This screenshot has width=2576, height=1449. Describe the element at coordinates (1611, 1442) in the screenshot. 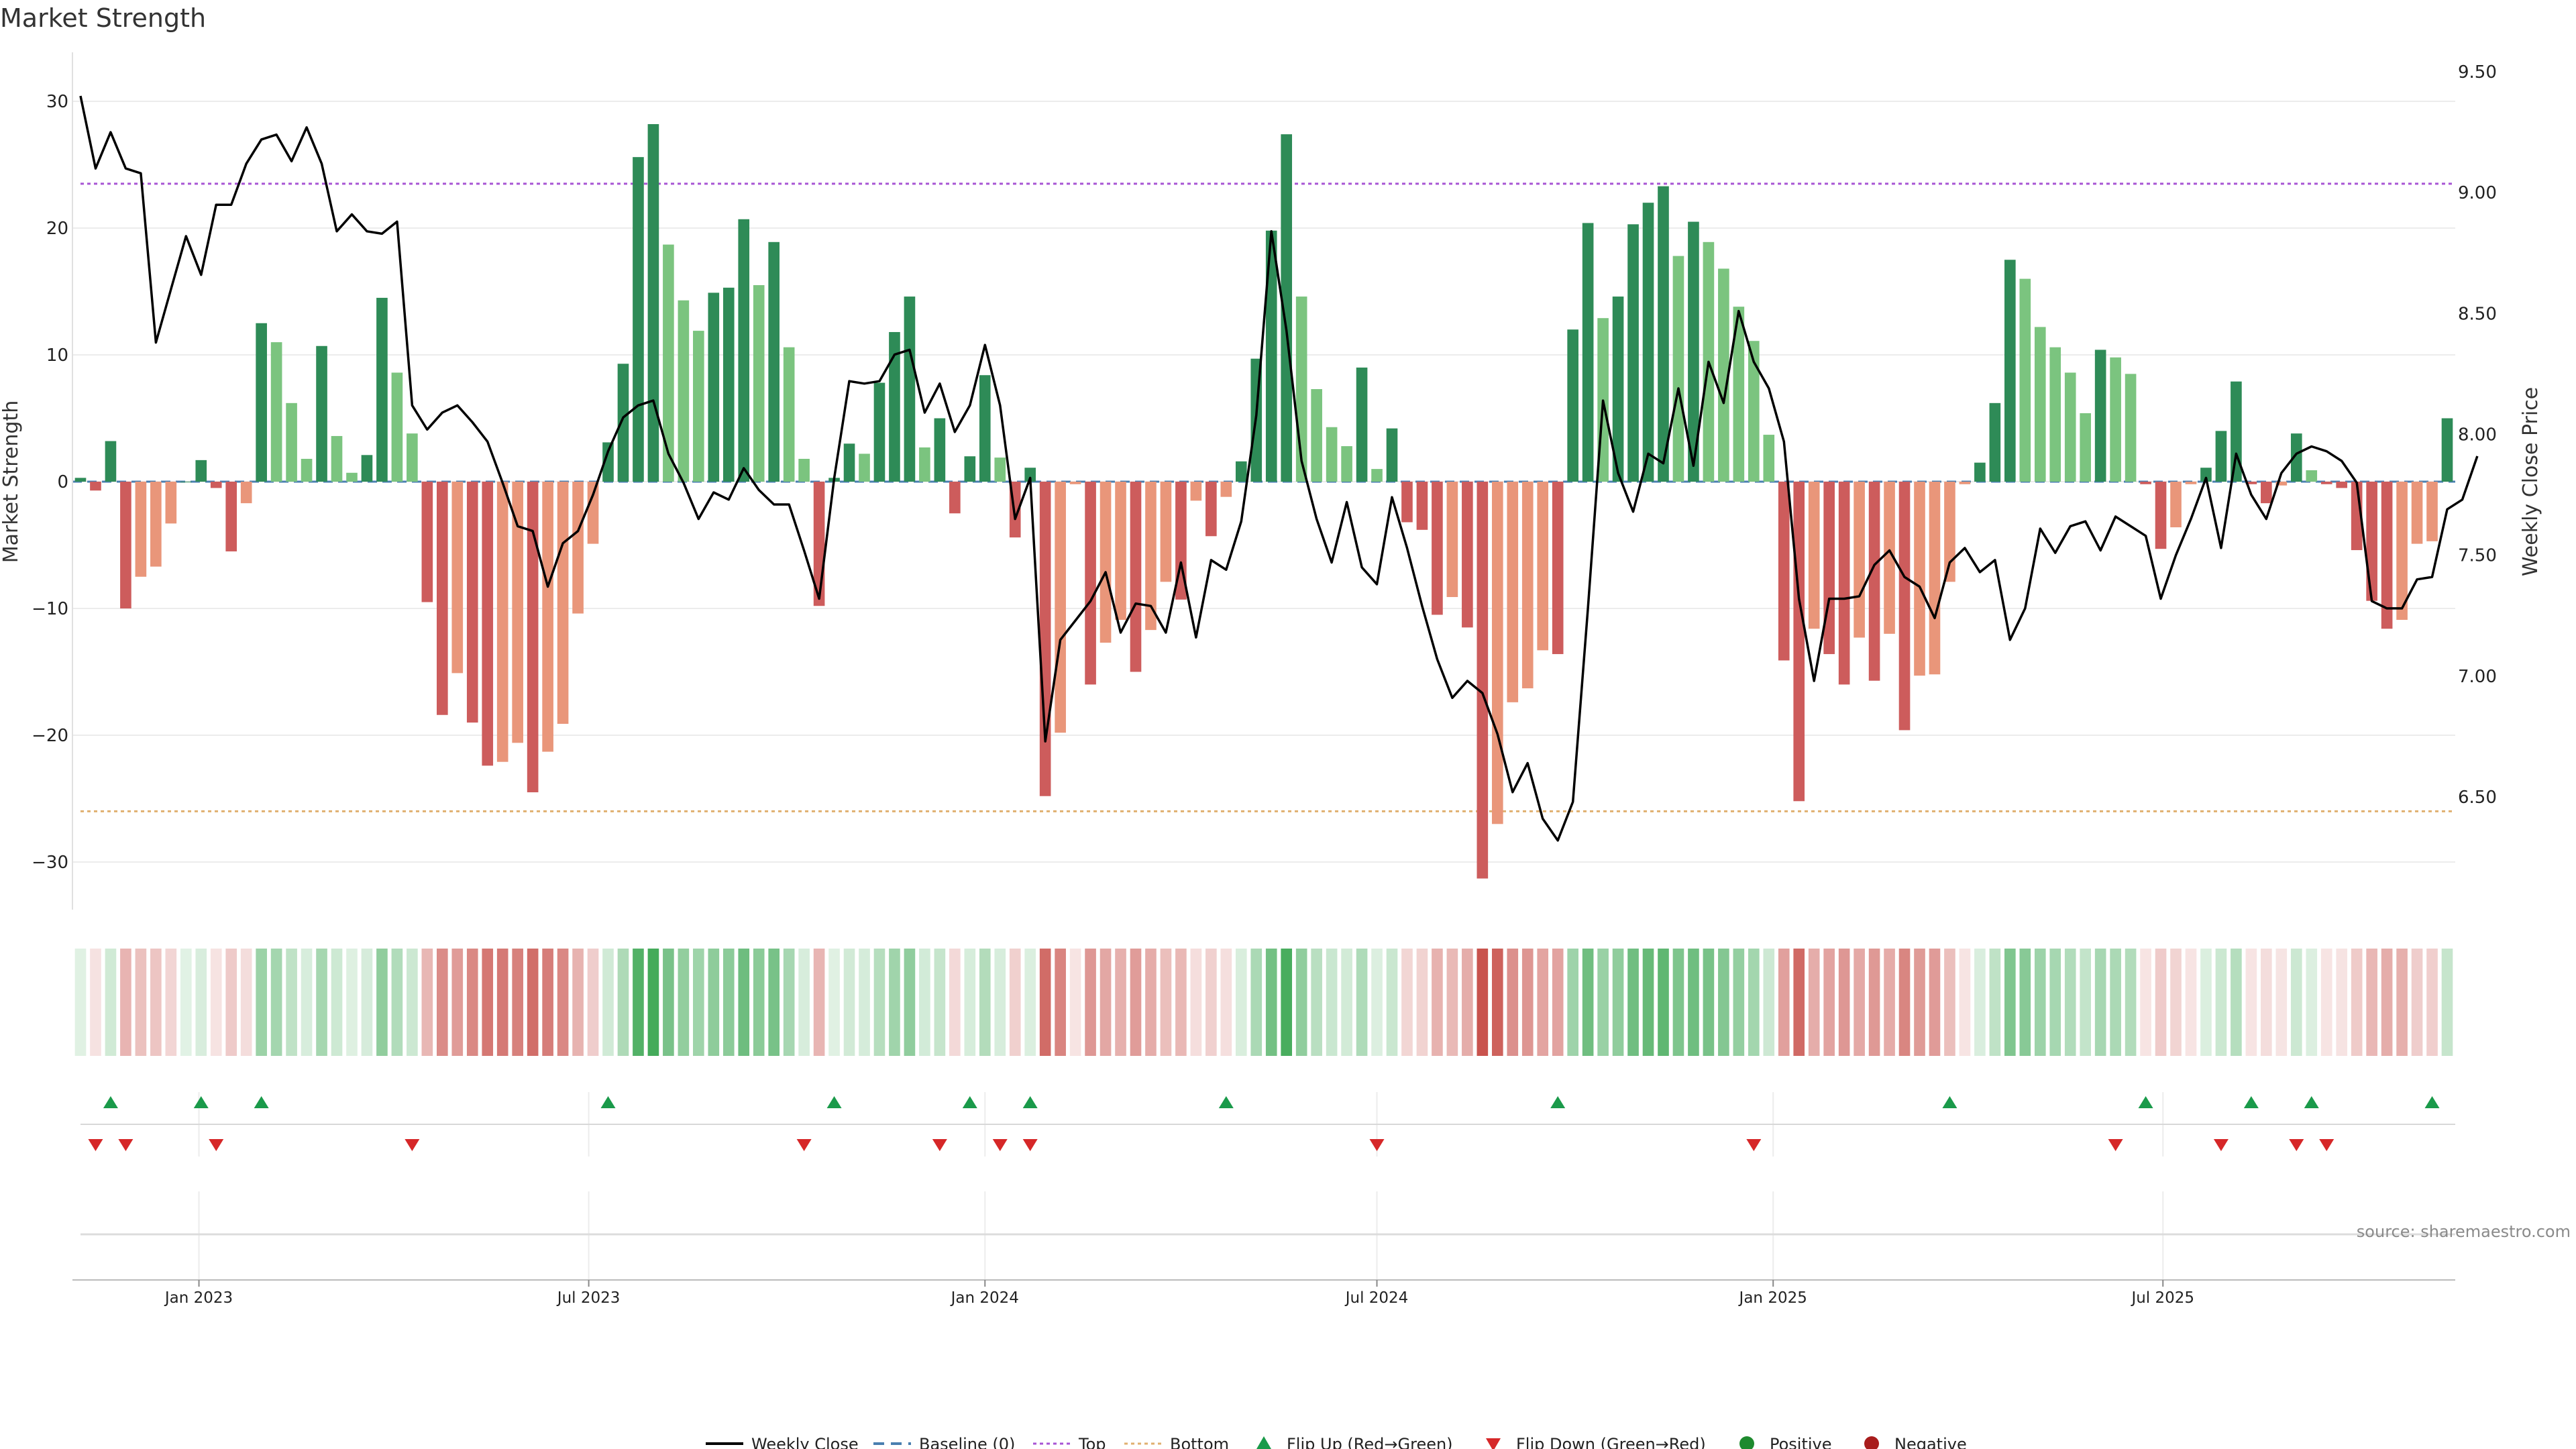

I see `legend-label: Flip Down (Green→Red)` at that location.